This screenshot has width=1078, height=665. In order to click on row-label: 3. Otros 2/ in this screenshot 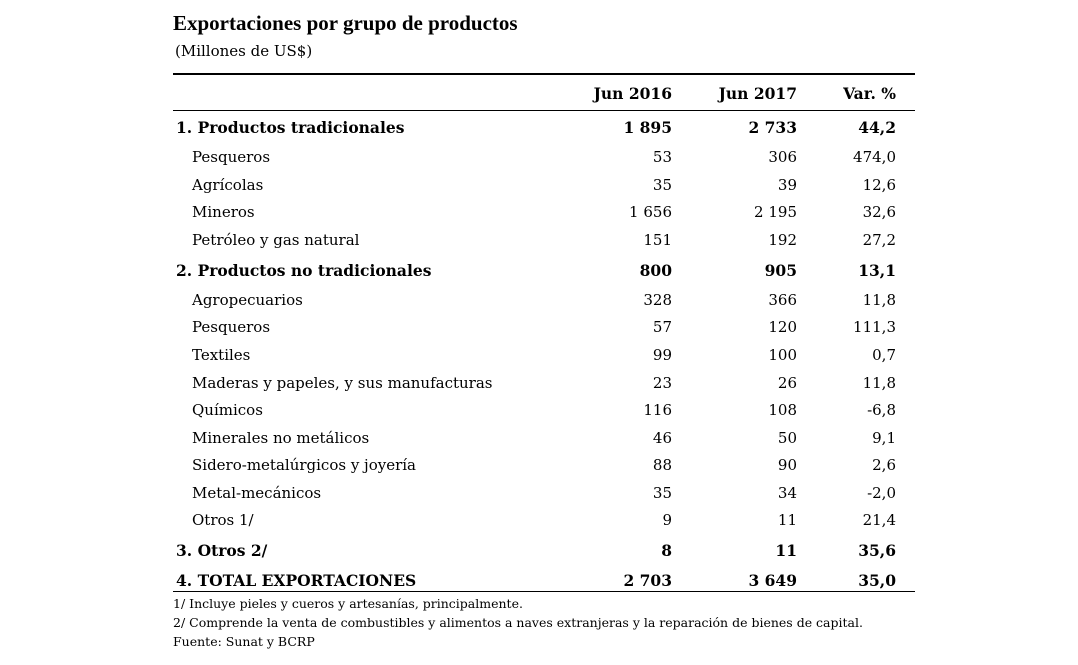, I will do `click(222, 550)`.